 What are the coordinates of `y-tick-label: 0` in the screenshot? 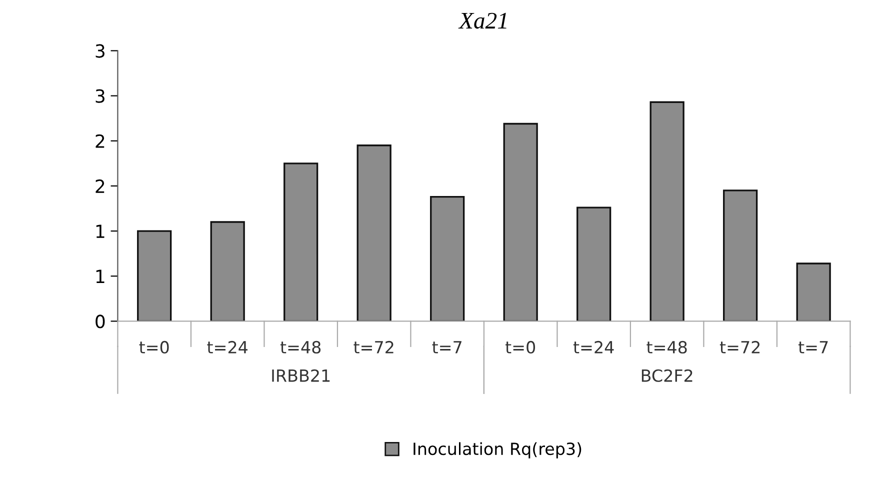 It's located at (100, 321).